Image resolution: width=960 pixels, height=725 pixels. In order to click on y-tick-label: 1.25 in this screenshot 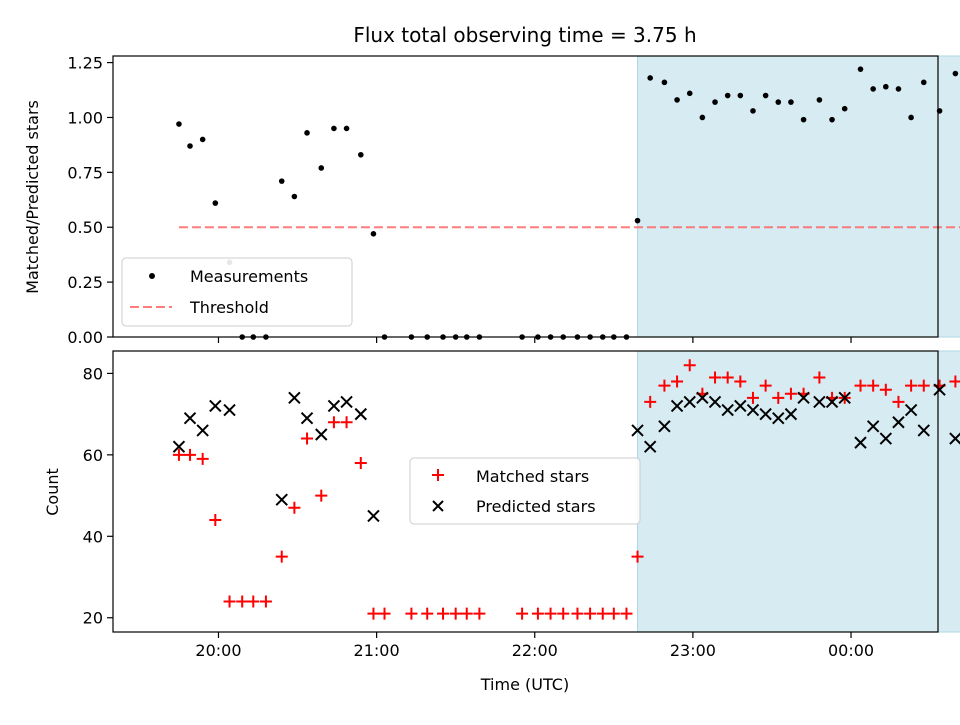, I will do `click(85, 63)`.